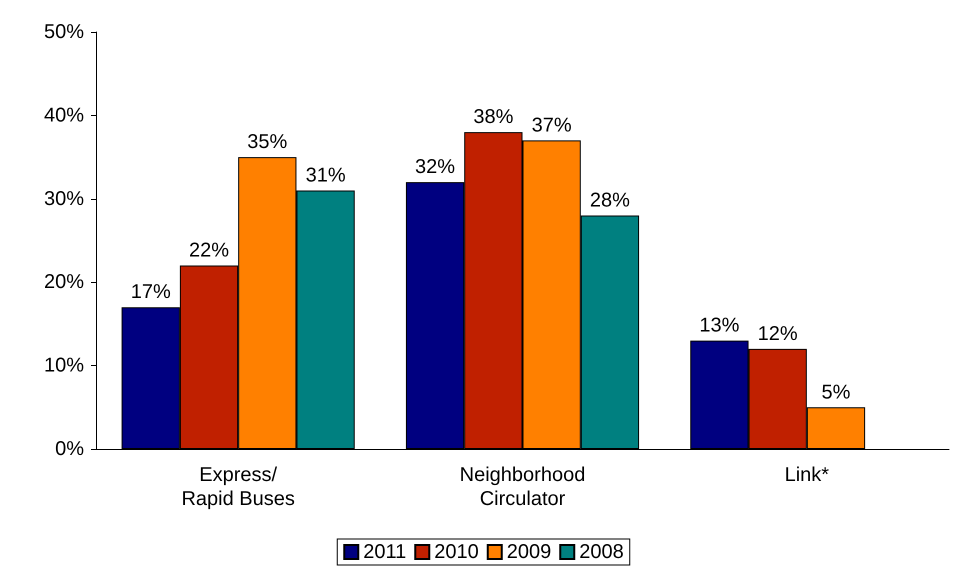 This screenshot has width=967, height=577. Describe the element at coordinates (435, 167) in the screenshot. I see `data-label: 32%` at that location.